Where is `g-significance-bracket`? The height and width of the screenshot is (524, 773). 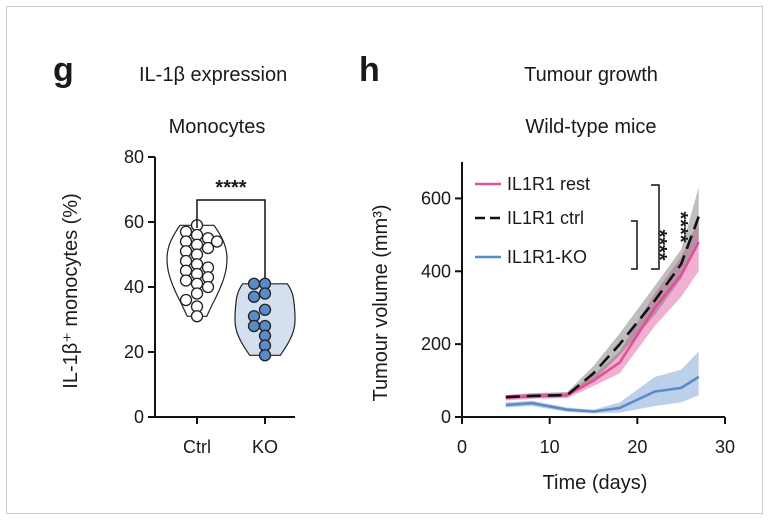
g-significance-bracket is located at coordinates (231, 238).